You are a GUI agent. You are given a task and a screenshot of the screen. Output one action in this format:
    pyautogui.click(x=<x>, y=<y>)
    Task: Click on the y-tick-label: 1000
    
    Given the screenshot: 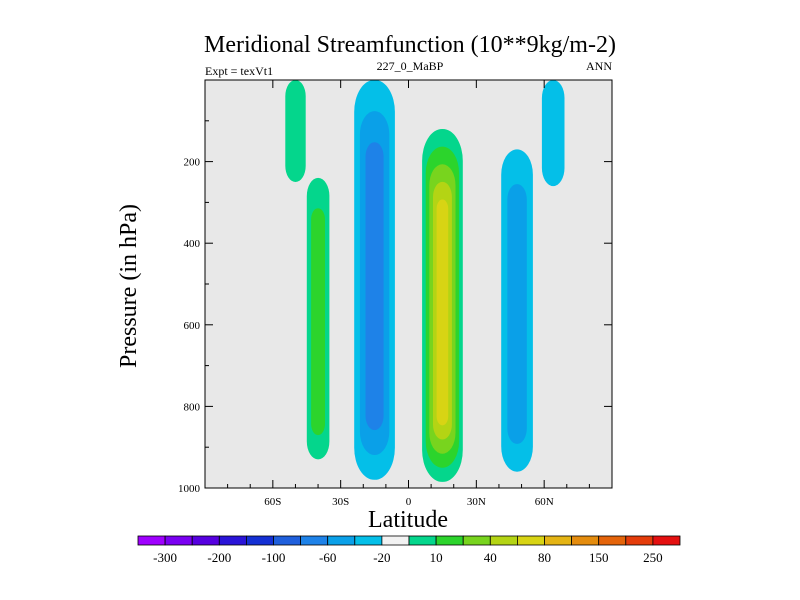 What is the action you would take?
    pyautogui.click(x=189, y=489)
    